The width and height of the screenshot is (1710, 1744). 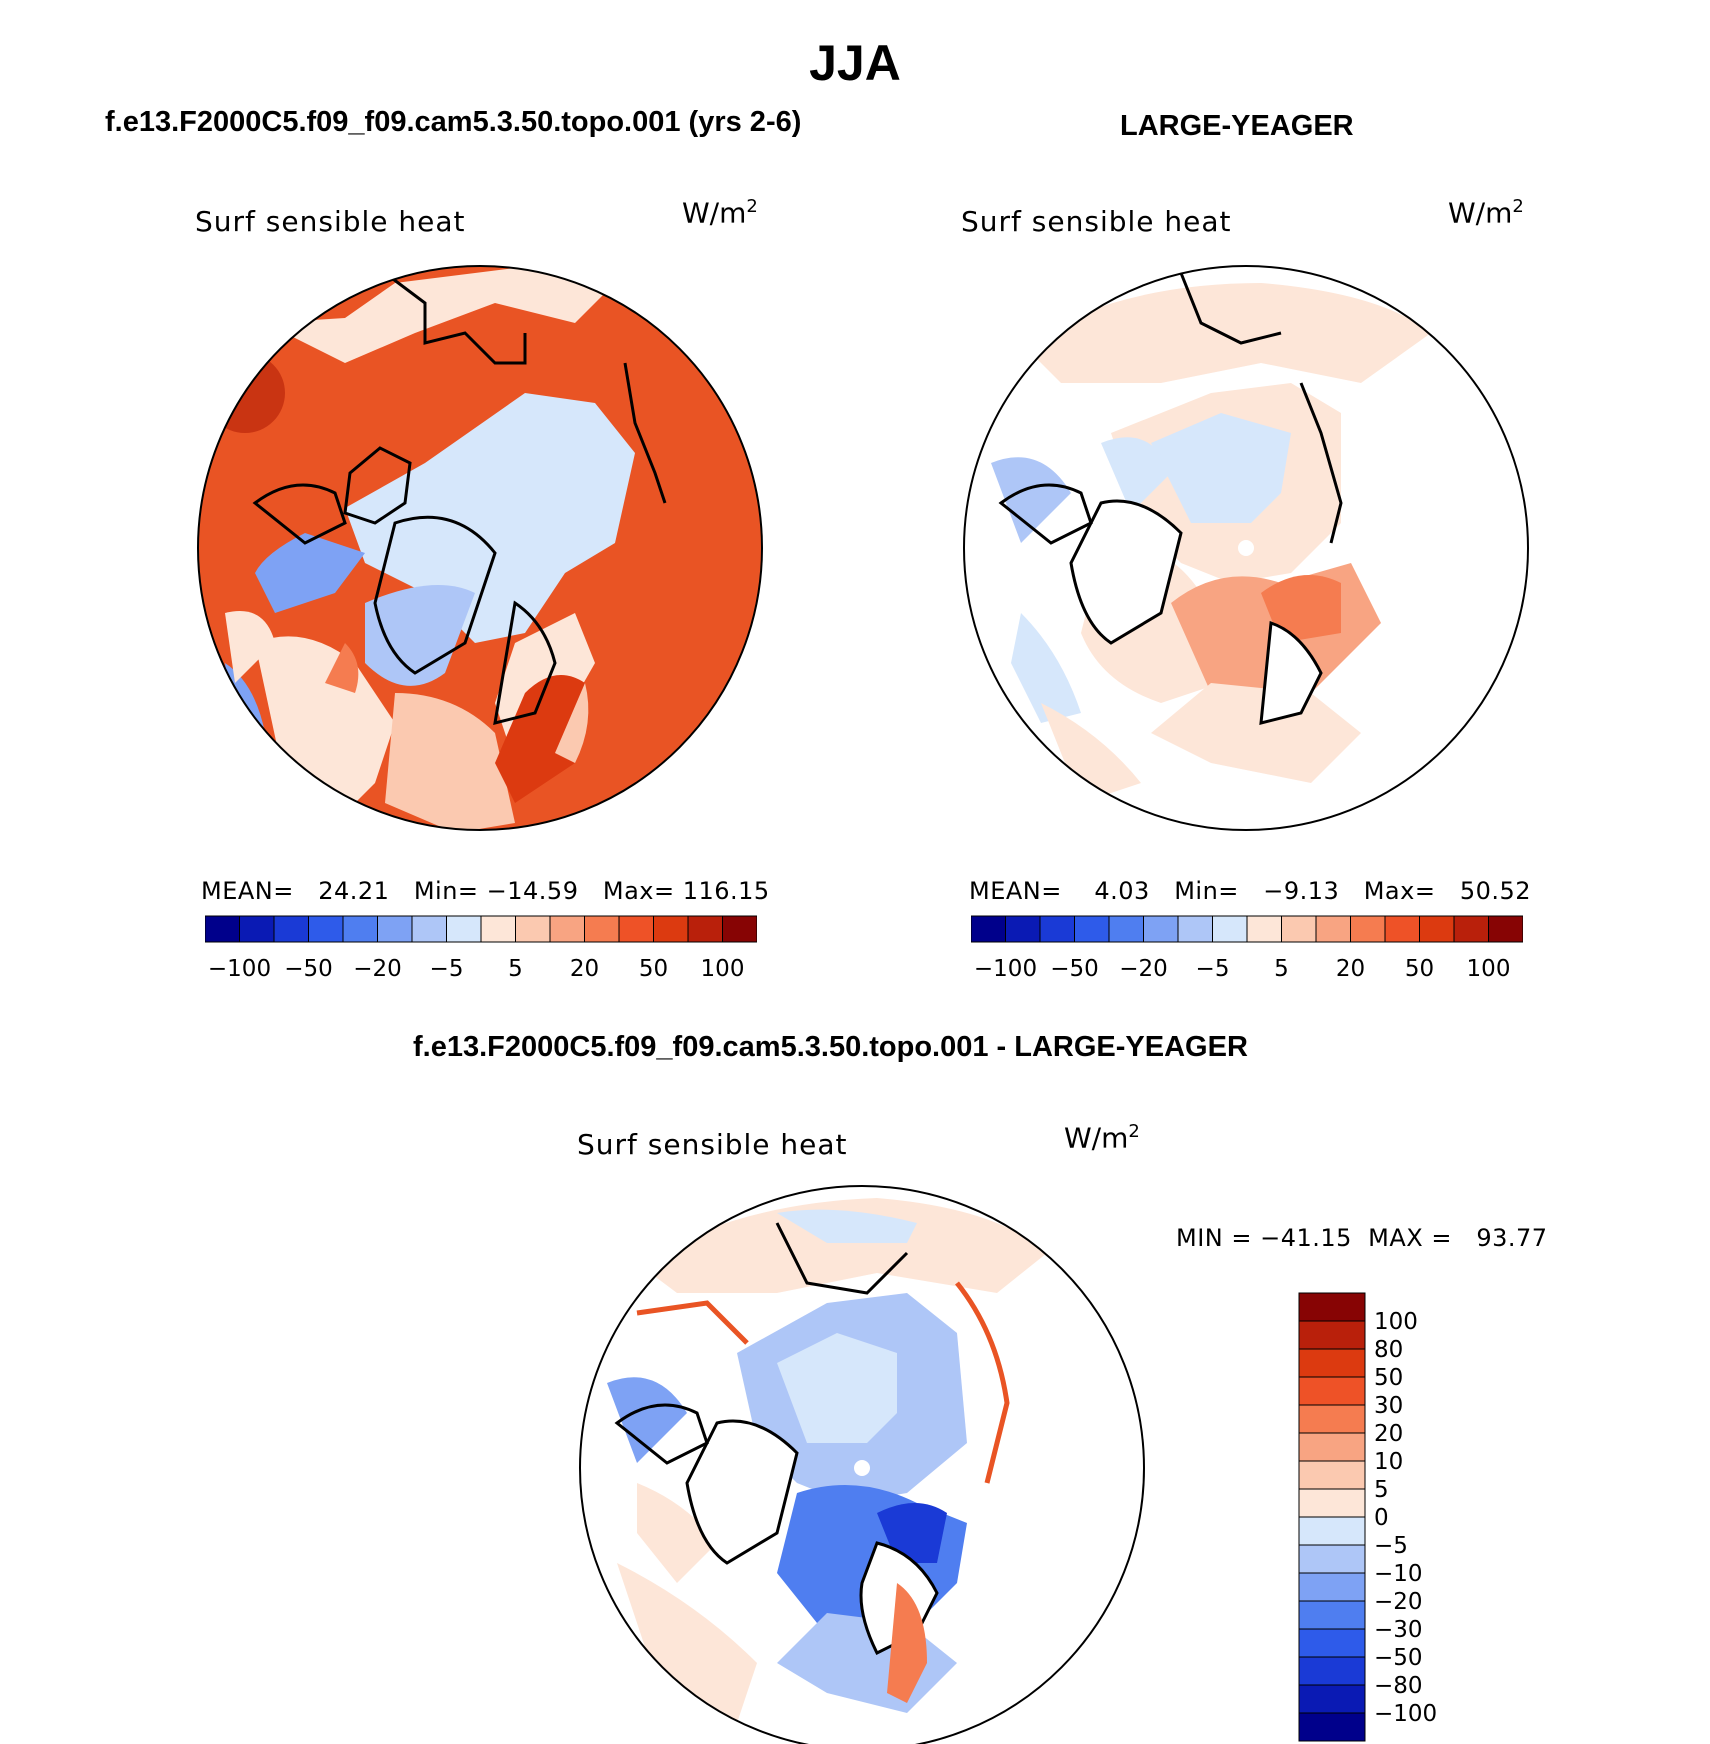 I want to click on panel-2-colorbar-tick-label: −100, so click(x=1005, y=969).